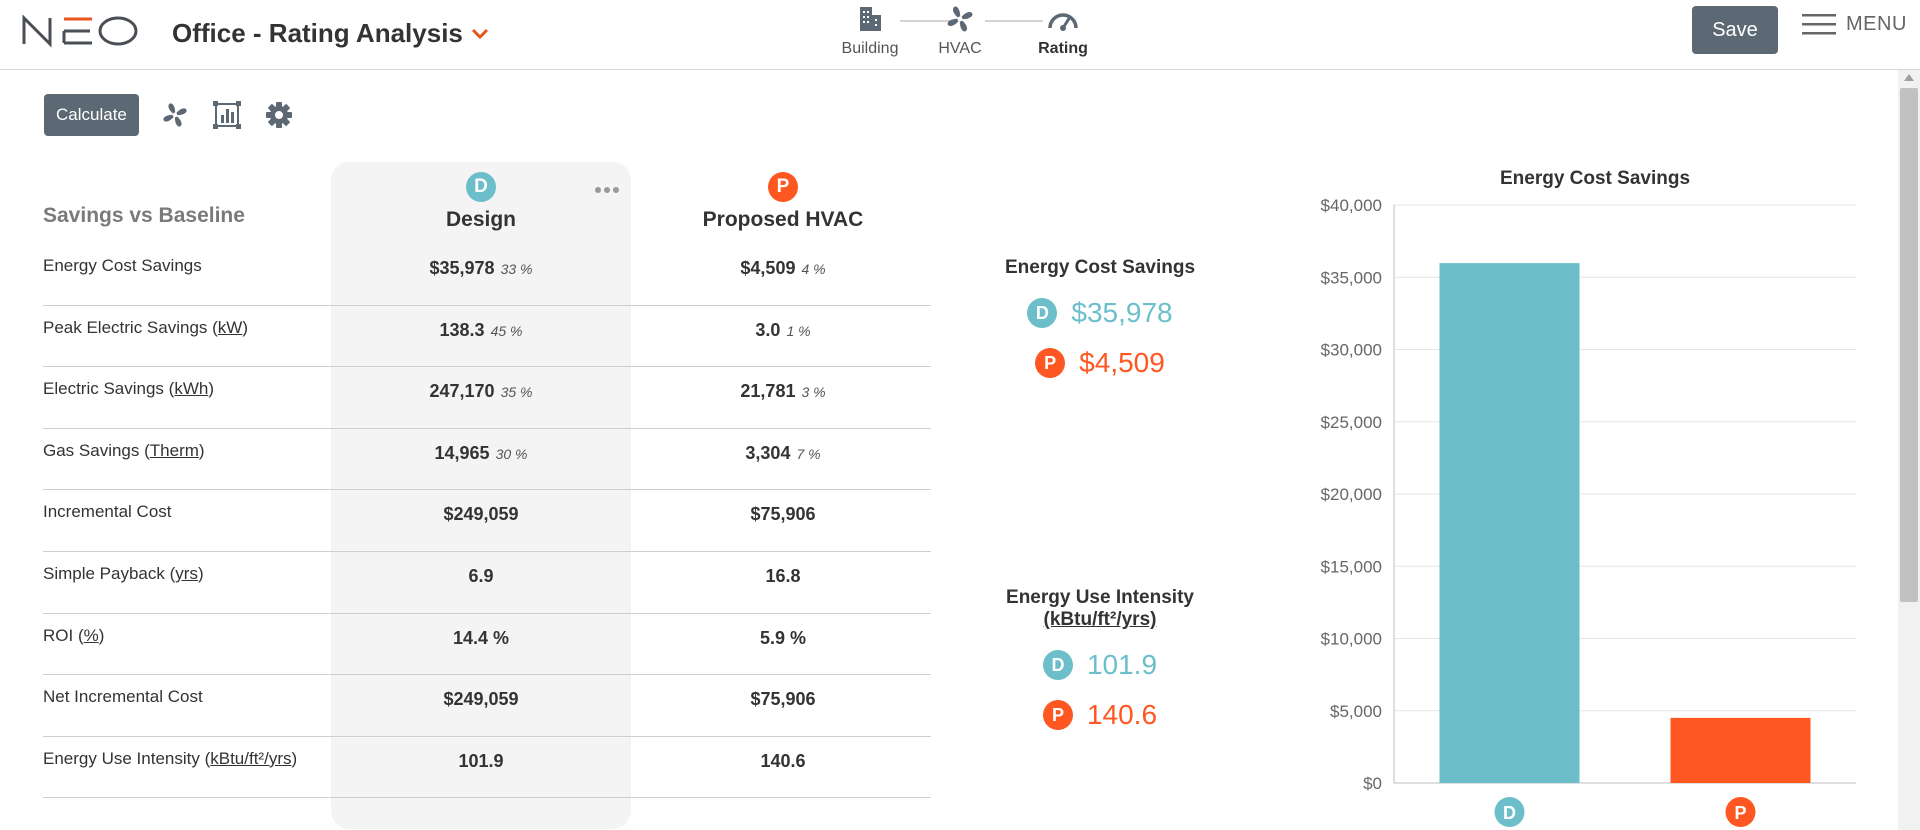 Image resolution: width=1920 pixels, height=830 pixels. Describe the element at coordinates (1509, 523) in the screenshot. I see `bar-d` at that location.